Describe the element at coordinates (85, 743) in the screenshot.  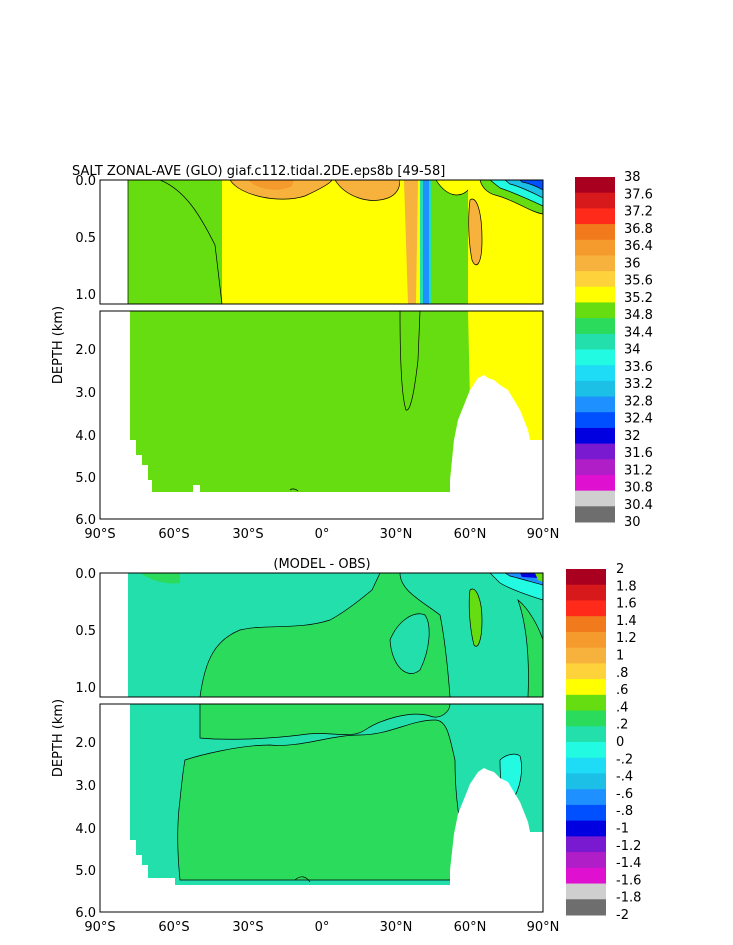
I see `anomaly-ytick-3: 2.0` at that location.